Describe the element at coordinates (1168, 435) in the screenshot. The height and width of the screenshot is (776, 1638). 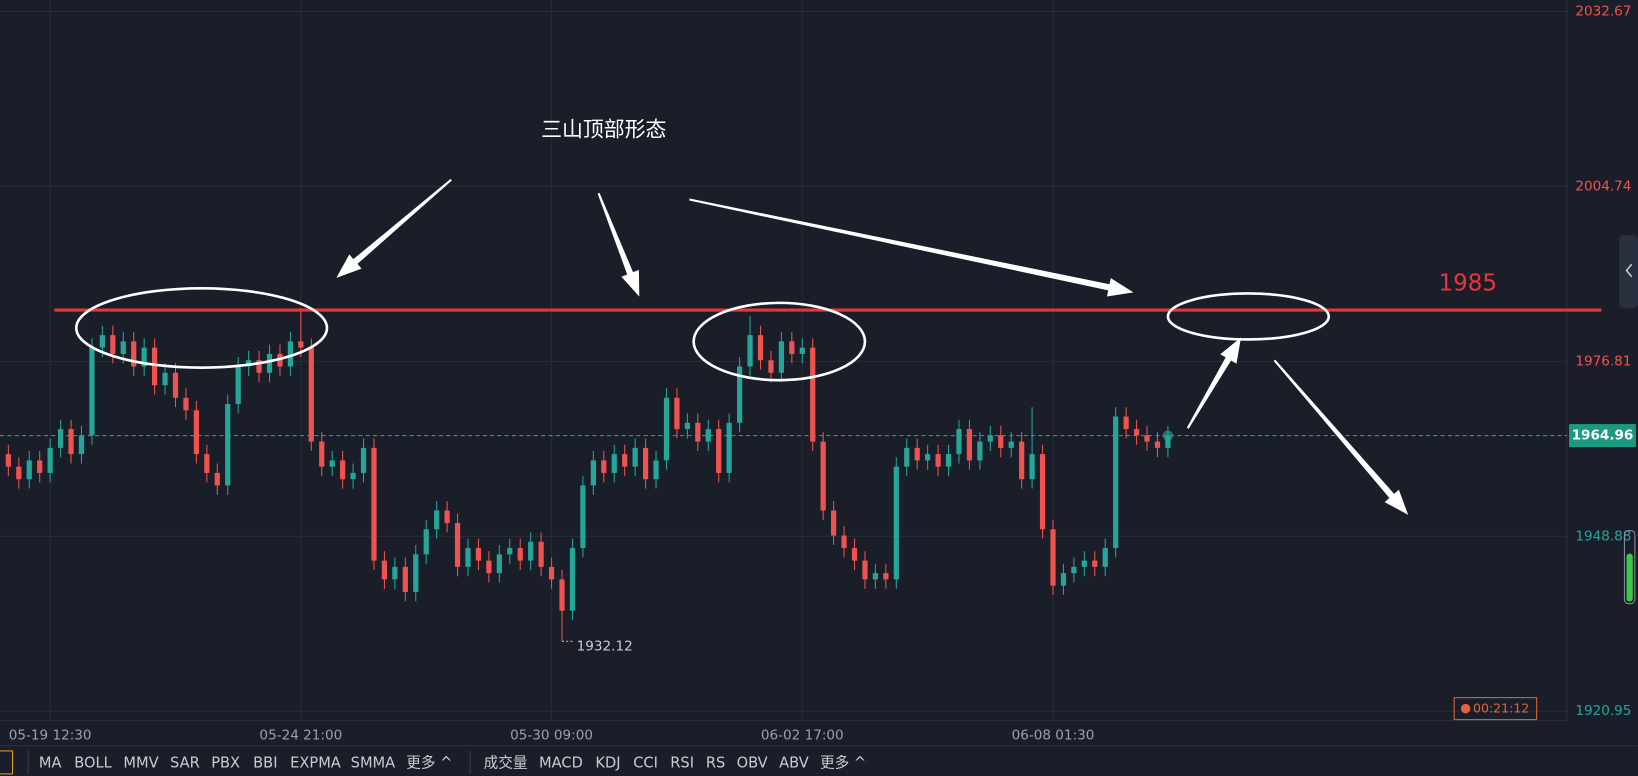
I see `price-dot` at that location.